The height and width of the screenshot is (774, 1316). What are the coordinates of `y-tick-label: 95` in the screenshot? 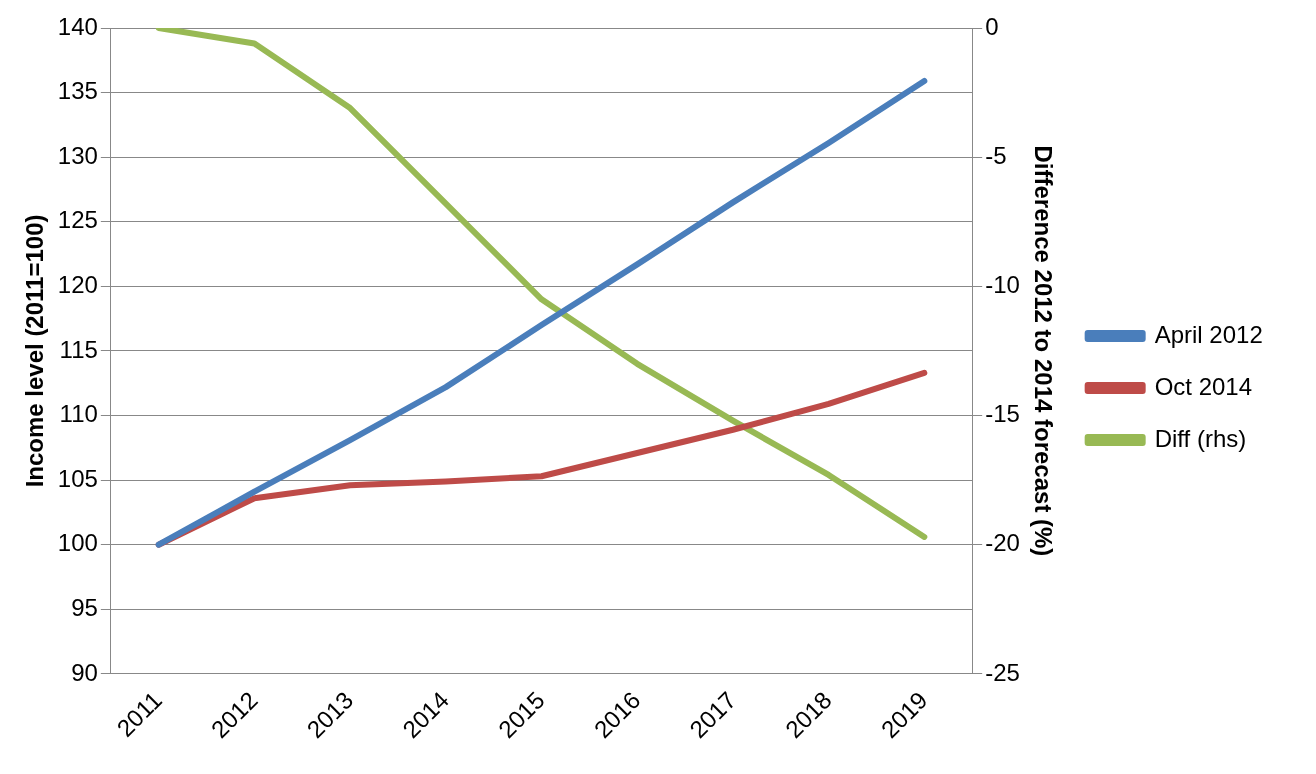 It's located at (84, 607).